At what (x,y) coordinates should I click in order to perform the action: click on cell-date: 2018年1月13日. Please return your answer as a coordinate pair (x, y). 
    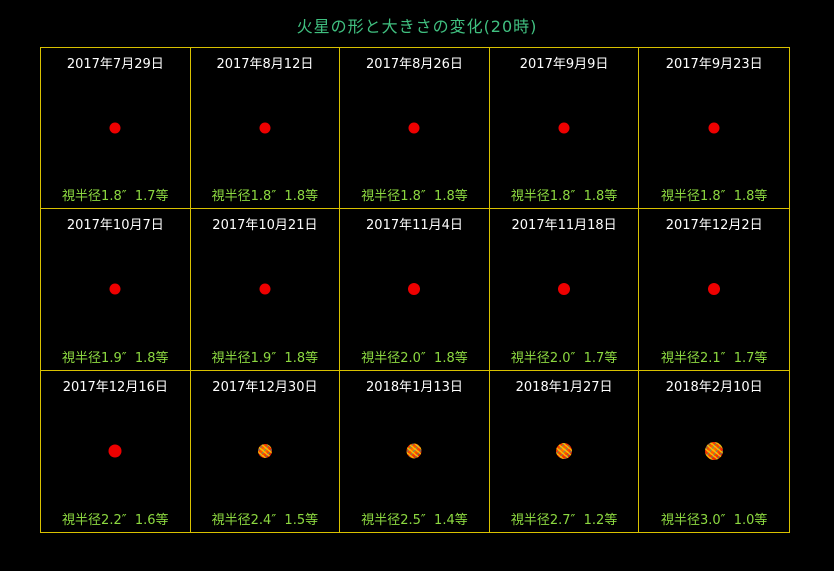
    Looking at the image, I should click on (414, 387).